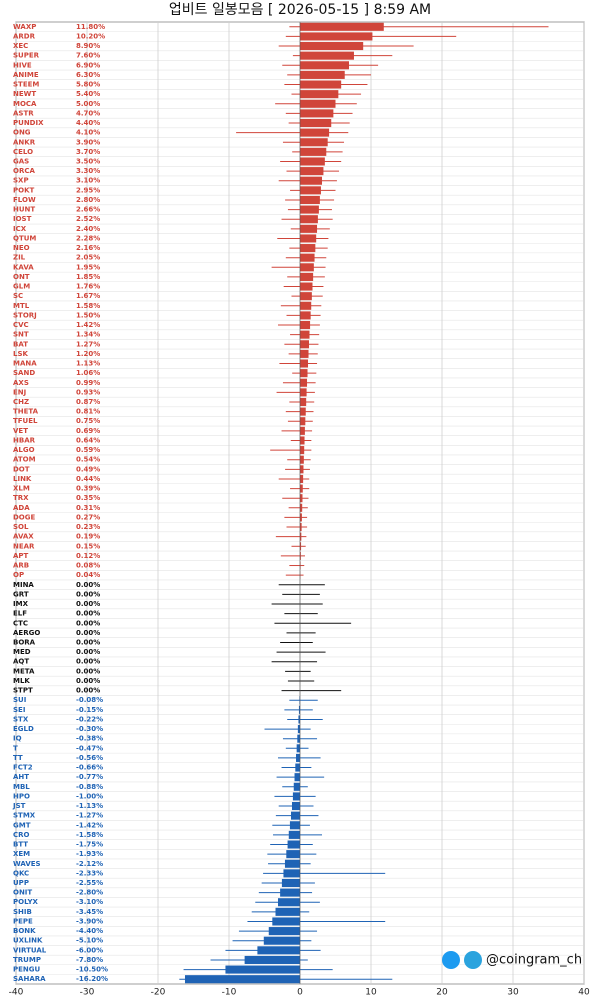 The image size is (600, 1000). Describe the element at coordinates (88, 181) in the screenshot. I see `value-label: 3.10%` at that location.